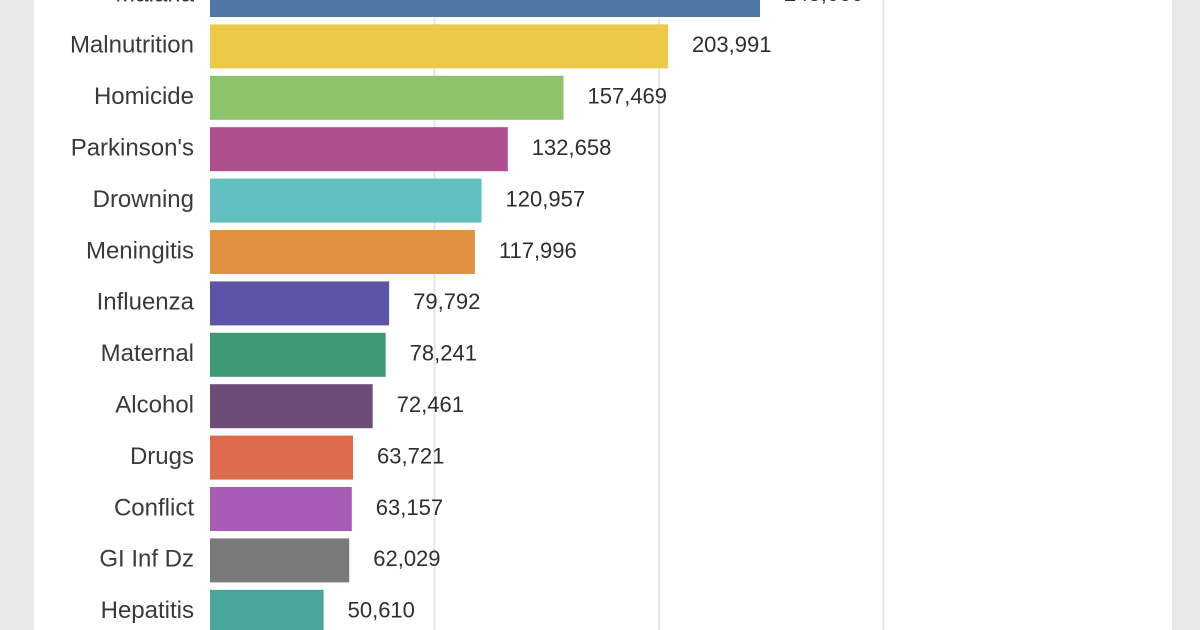 The image size is (1200, 630). I want to click on category-label: Influenza, so click(146, 302).